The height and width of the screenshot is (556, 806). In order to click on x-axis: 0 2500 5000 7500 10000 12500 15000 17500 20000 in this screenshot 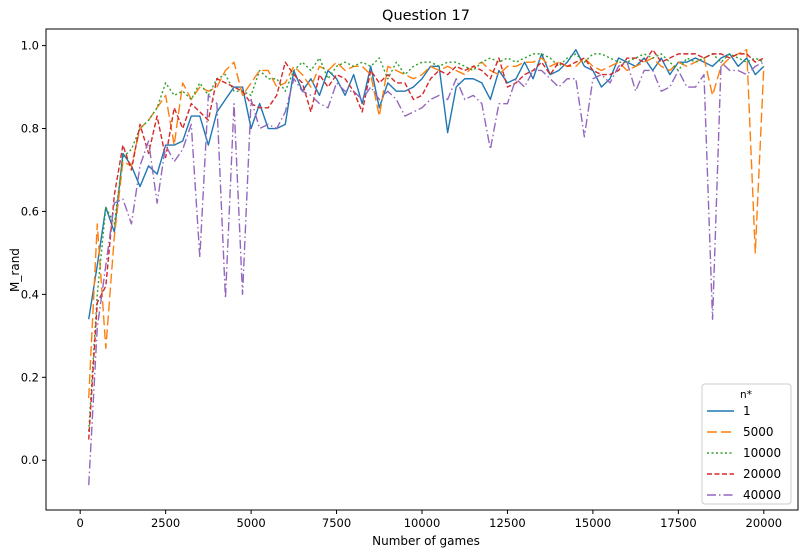, I will do `click(430, 520)`.